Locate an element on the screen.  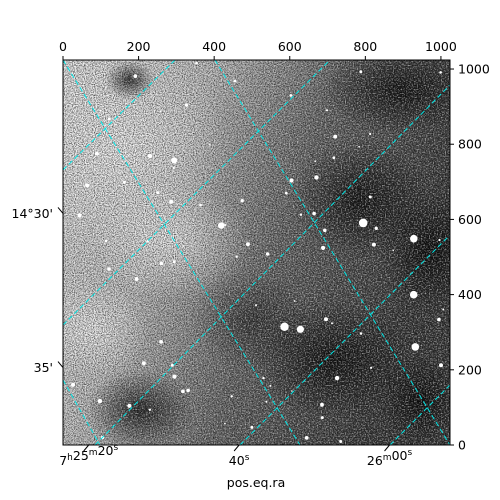
right-tick-label: 800 is located at coordinates (470, 144).